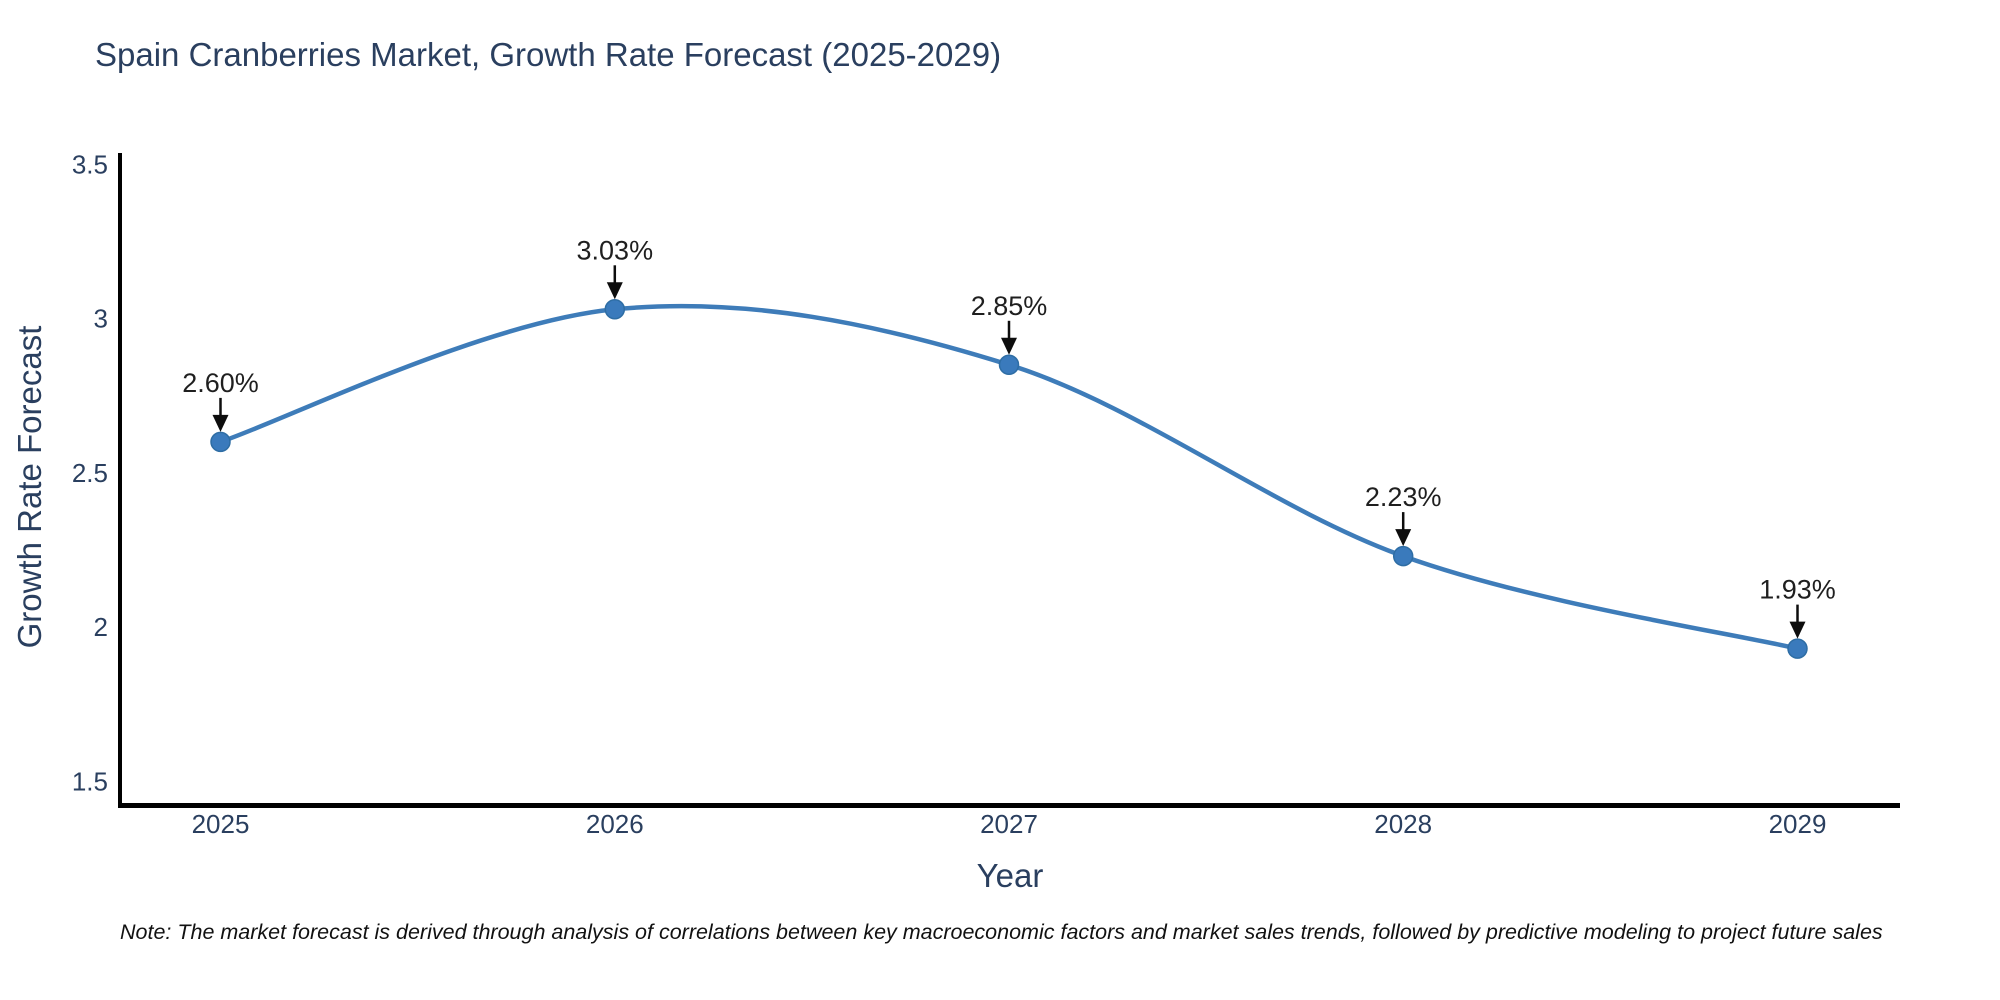 This screenshot has width=2000, height=1000. I want to click on y-tick-label: 1.5, so click(90, 781).